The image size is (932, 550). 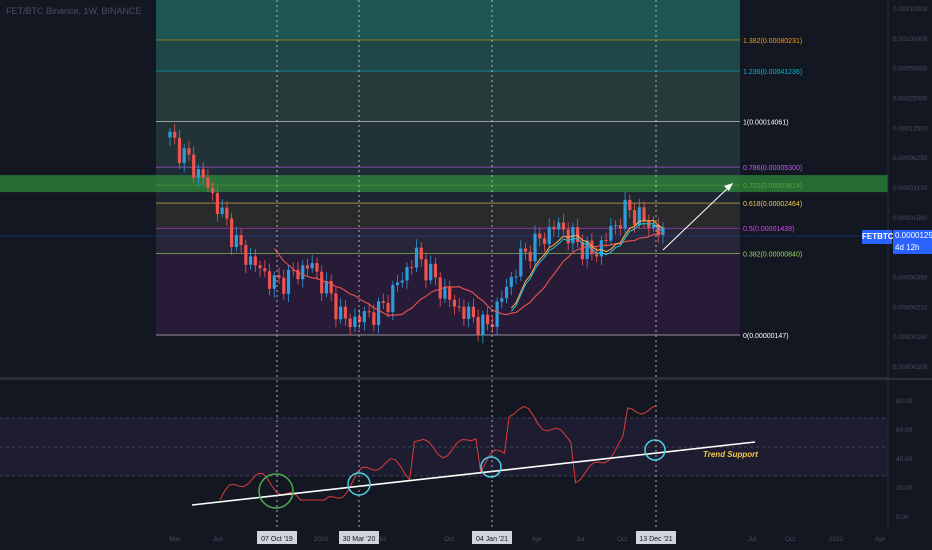 I want to click on price-tick-label: 0.00001560, so click(x=910, y=218).